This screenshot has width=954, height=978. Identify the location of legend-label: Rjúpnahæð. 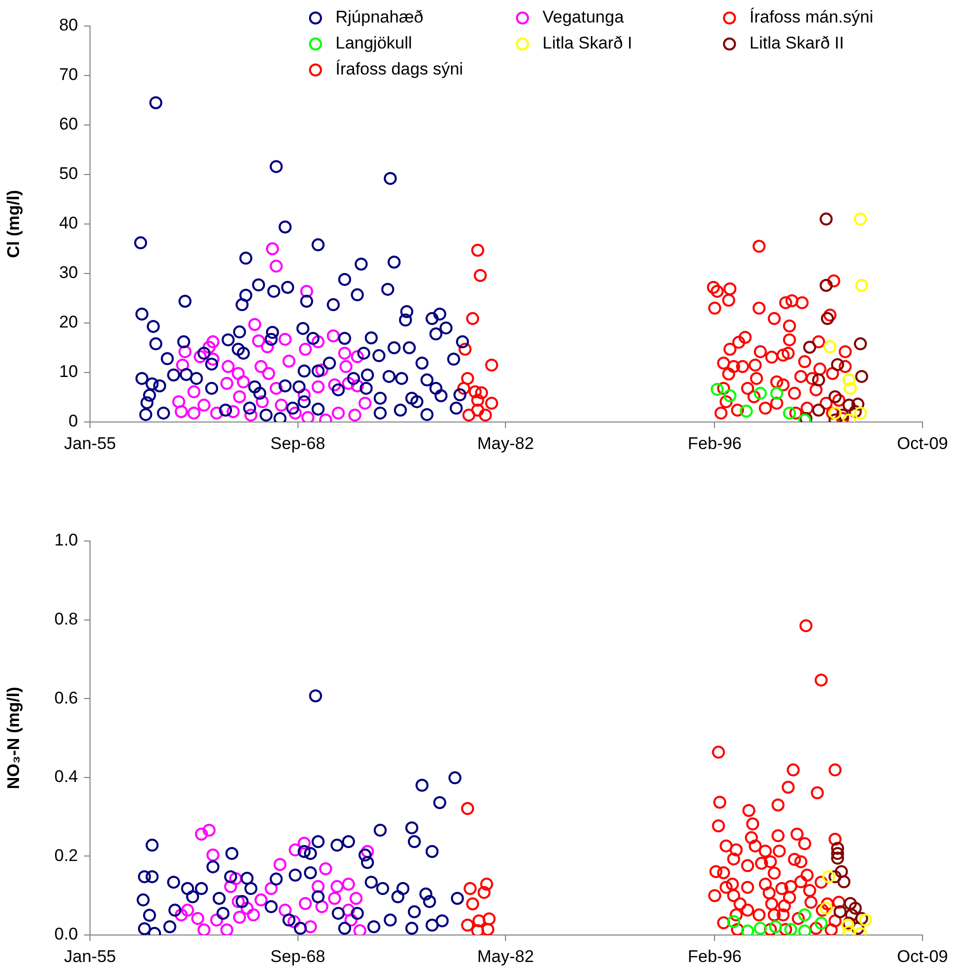
(379, 17).